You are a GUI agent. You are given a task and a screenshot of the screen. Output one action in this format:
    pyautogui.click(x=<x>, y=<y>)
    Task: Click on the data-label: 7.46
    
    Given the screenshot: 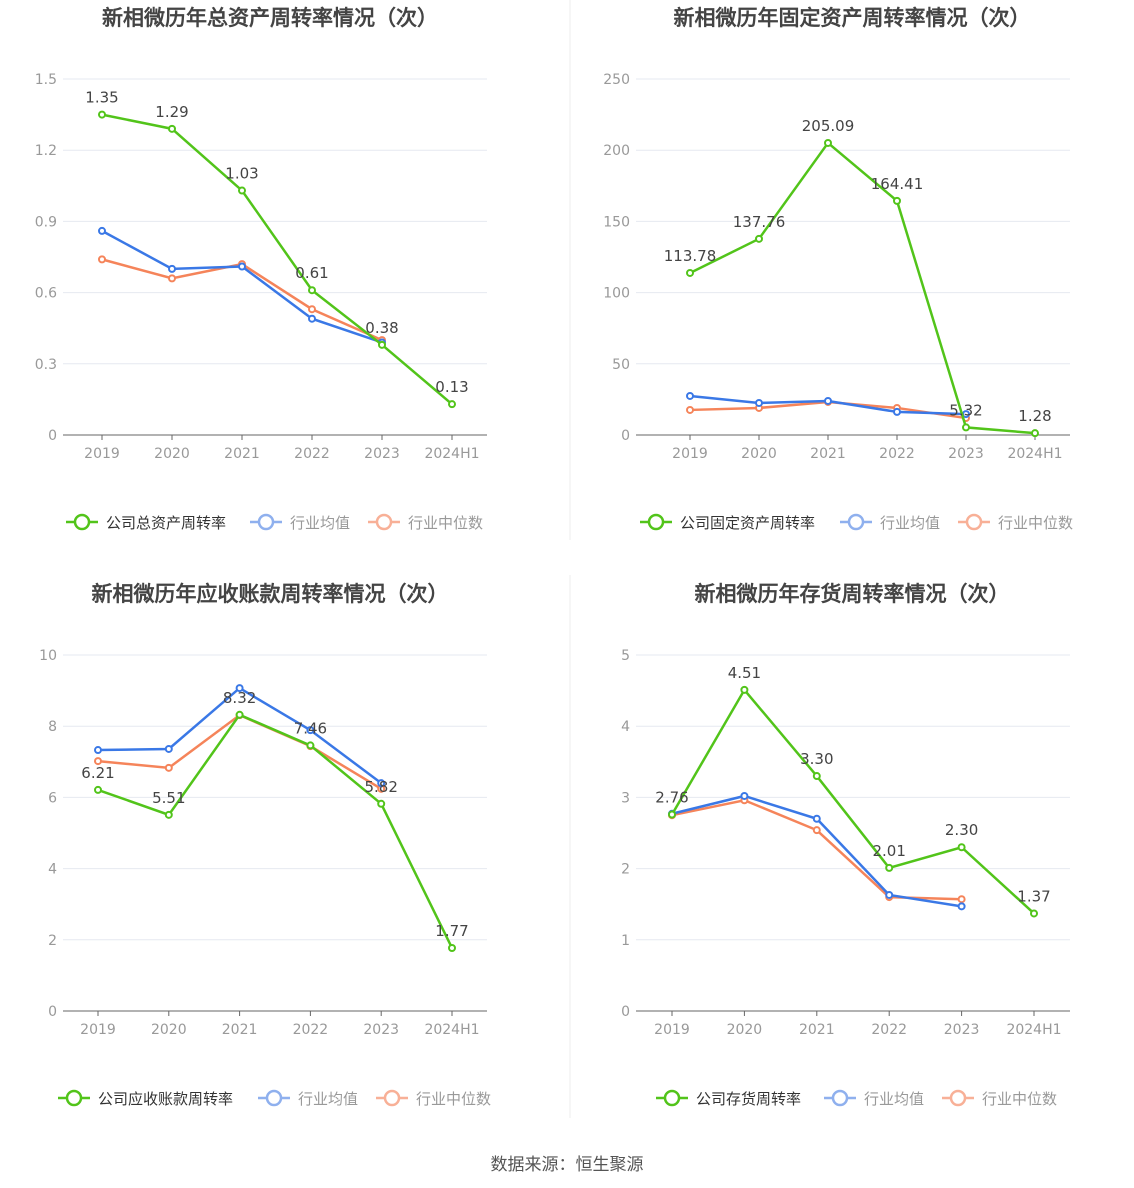 What is the action you would take?
    pyautogui.click(x=310, y=728)
    